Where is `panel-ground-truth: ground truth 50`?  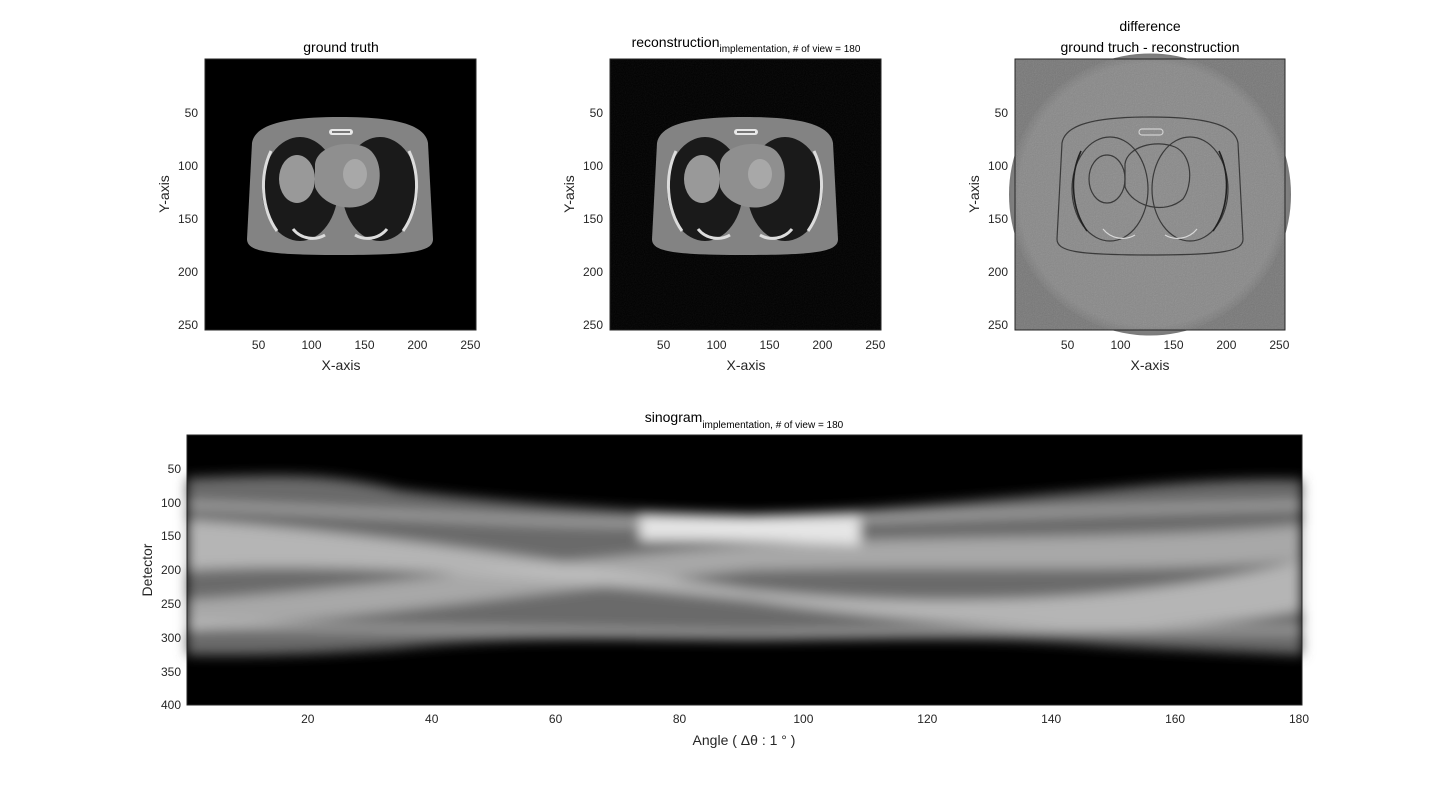 panel-ground-truth: ground truth 50 is located at coordinates (318, 206).